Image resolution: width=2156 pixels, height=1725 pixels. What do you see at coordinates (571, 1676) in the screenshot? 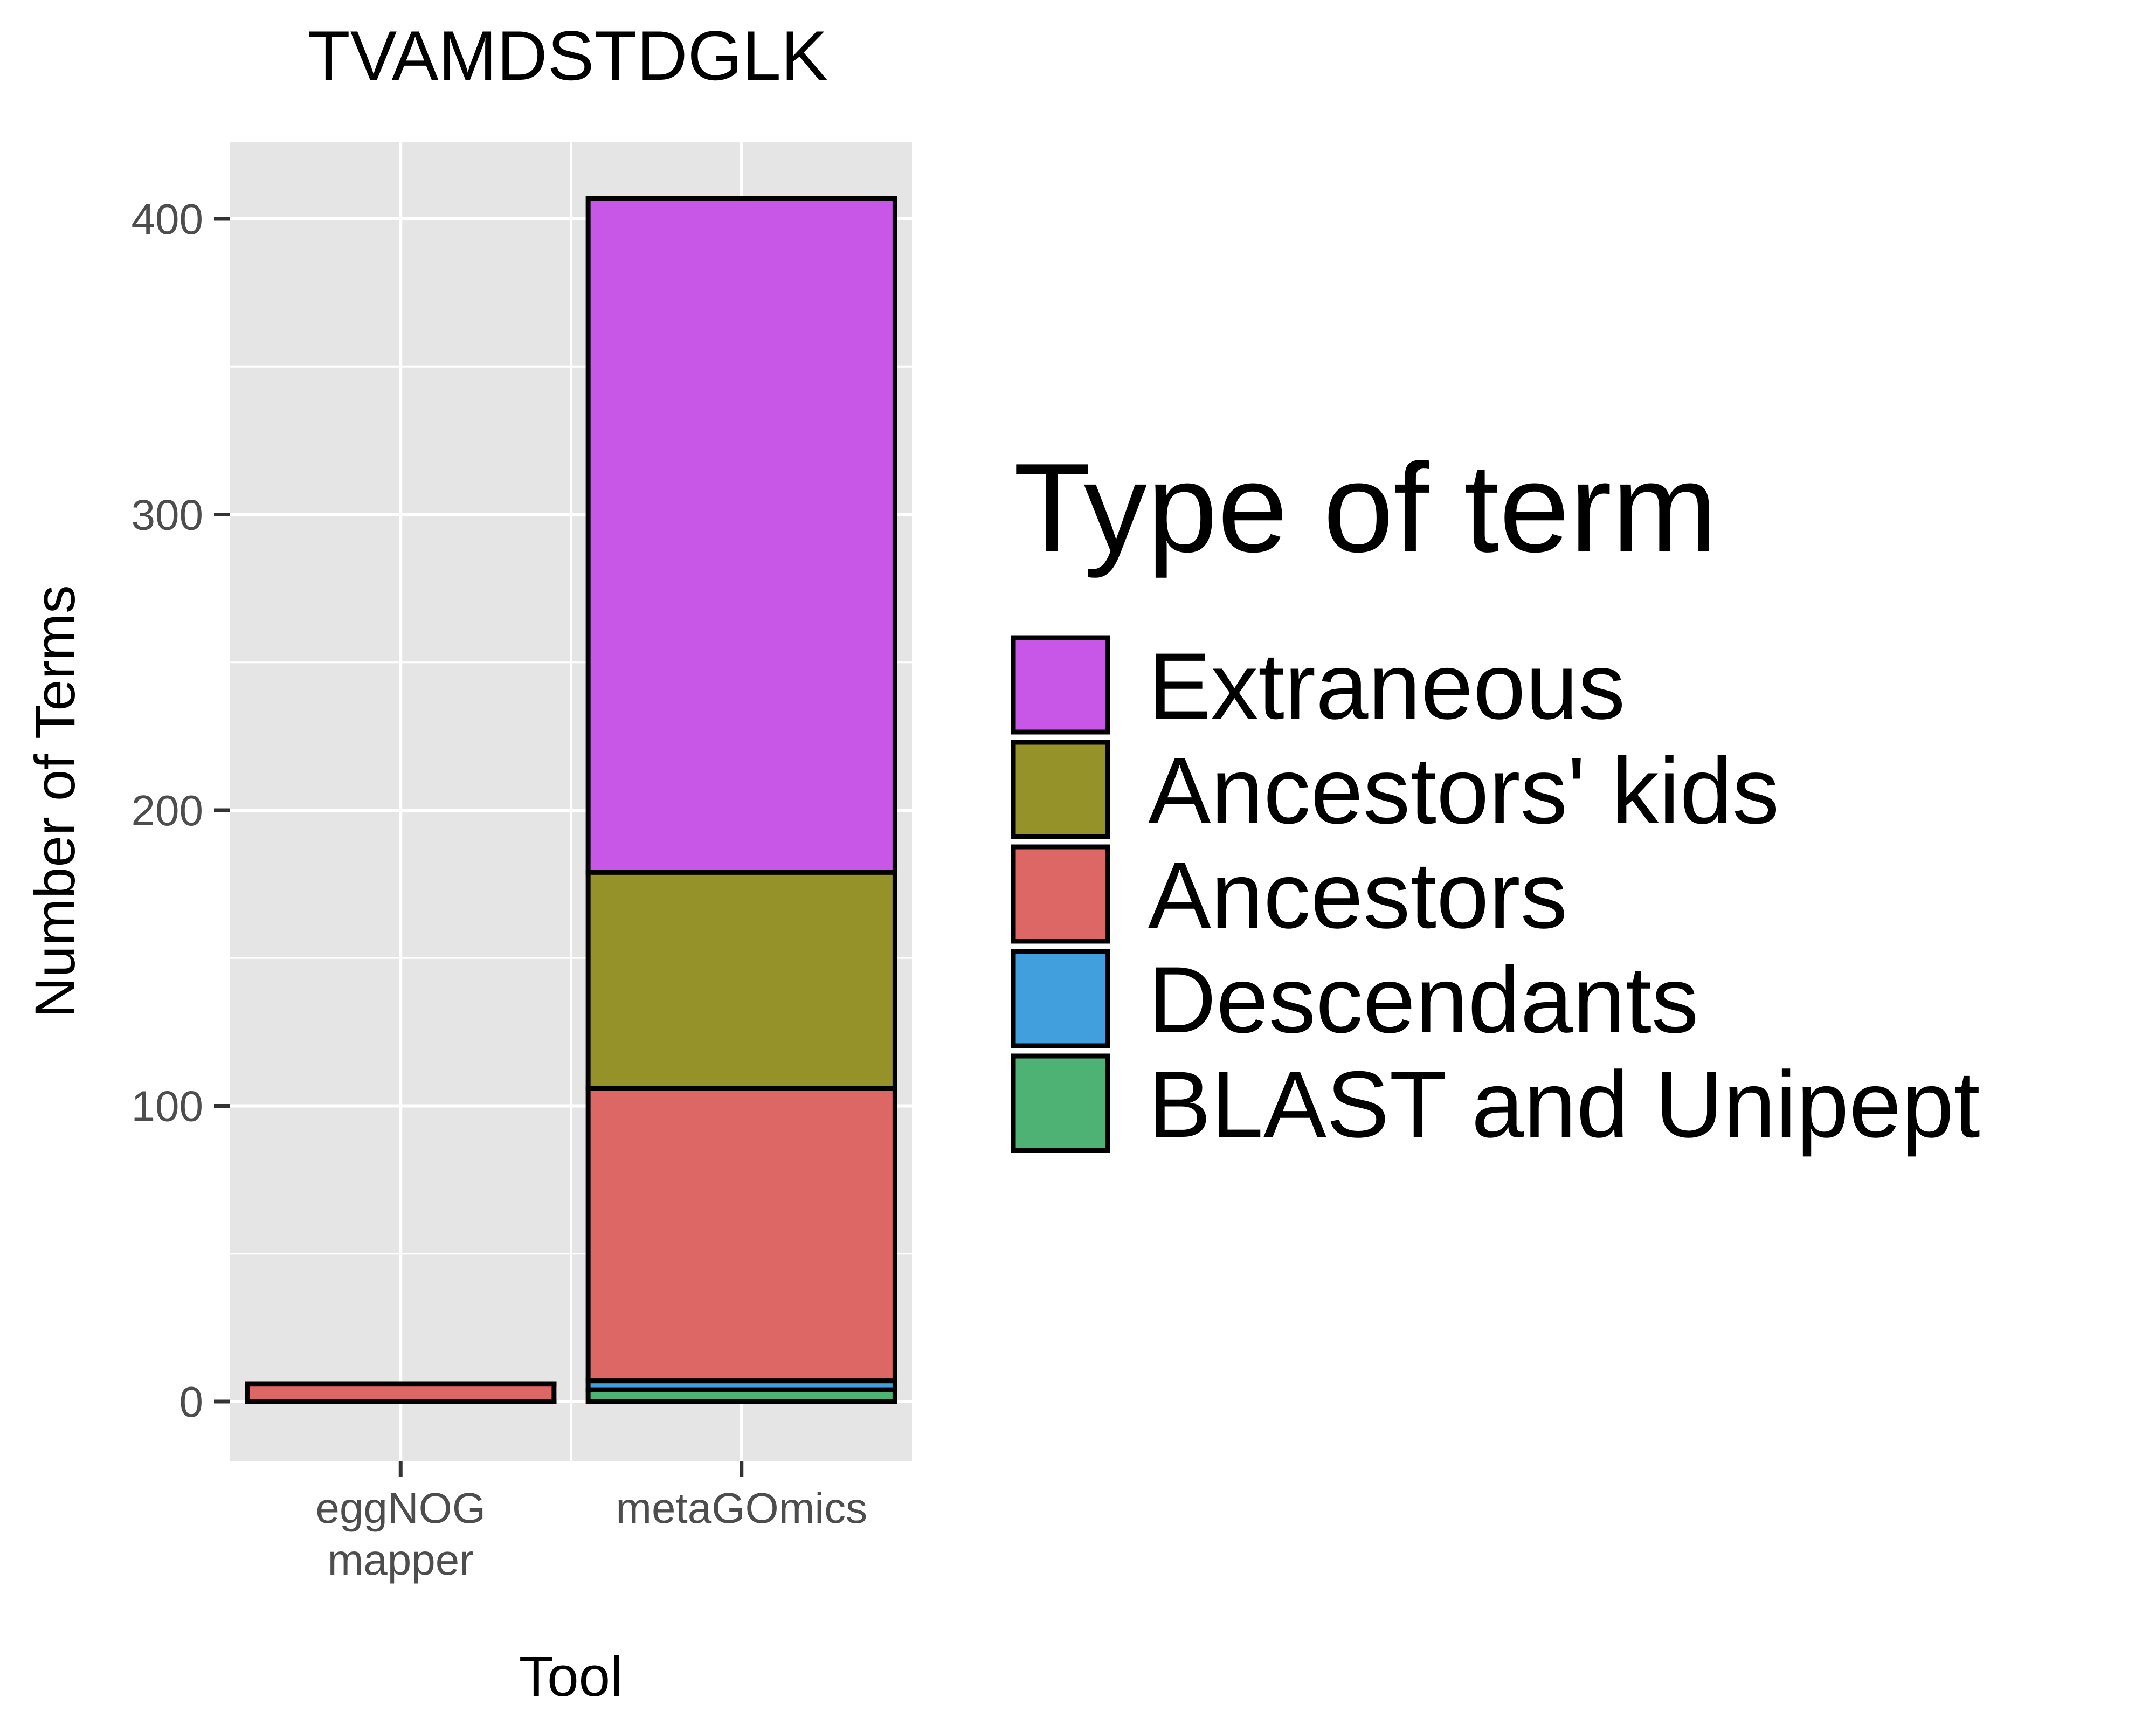
I see `x-axis-label: Tool` at bounding box center [571, 1676].